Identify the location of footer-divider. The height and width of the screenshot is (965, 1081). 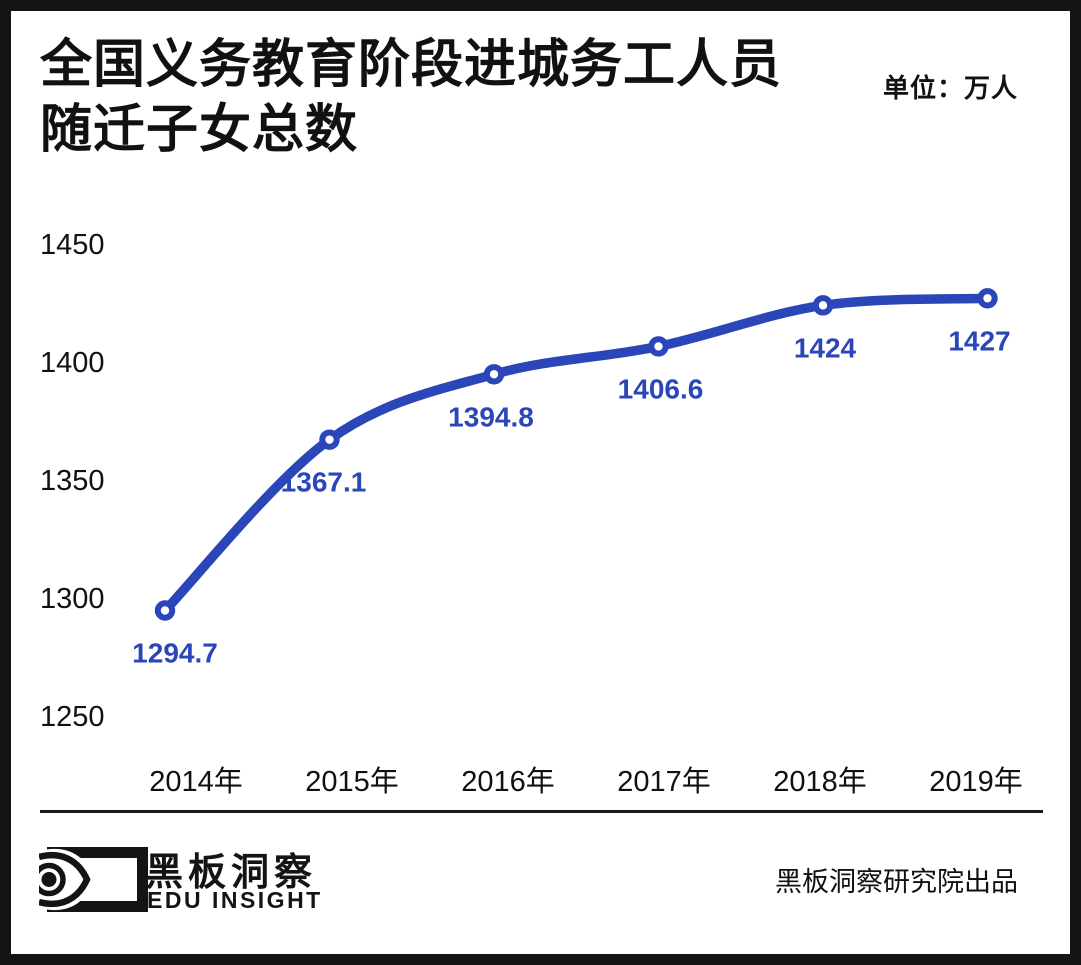
(541, 811).